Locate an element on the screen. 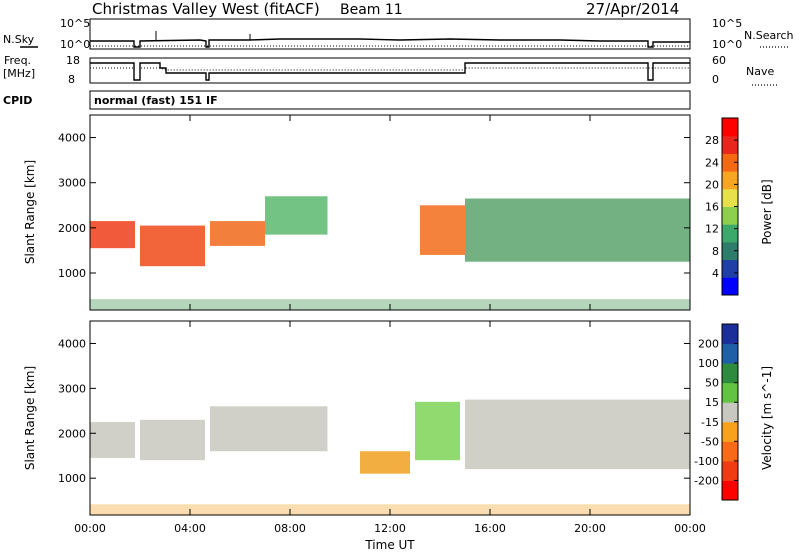 This screenshot has height=554, width=800. freq-label: Freq. is located at coordinates (17, 60).